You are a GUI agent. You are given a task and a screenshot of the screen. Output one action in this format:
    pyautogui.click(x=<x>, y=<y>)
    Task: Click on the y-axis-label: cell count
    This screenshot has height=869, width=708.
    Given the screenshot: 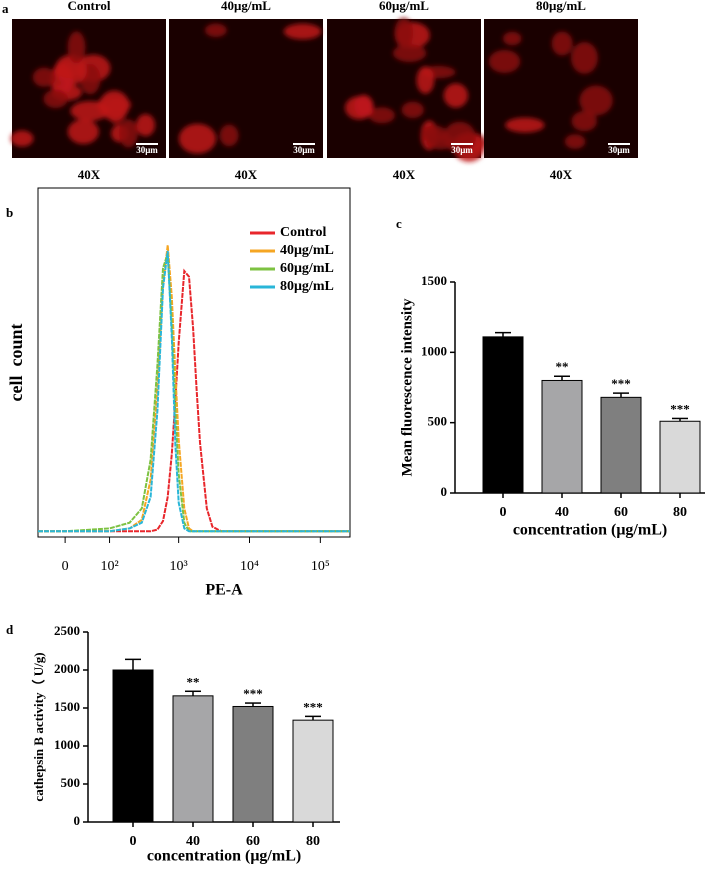 What is the action you would take?
    pyautogui.click(x=16, y=363)
    